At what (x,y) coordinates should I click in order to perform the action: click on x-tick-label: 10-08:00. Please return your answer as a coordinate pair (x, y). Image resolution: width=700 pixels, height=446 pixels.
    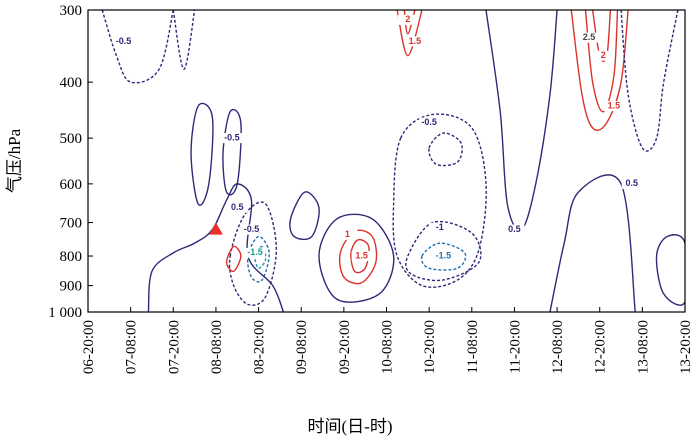
    Looking at the image, I should click on (388, 347).